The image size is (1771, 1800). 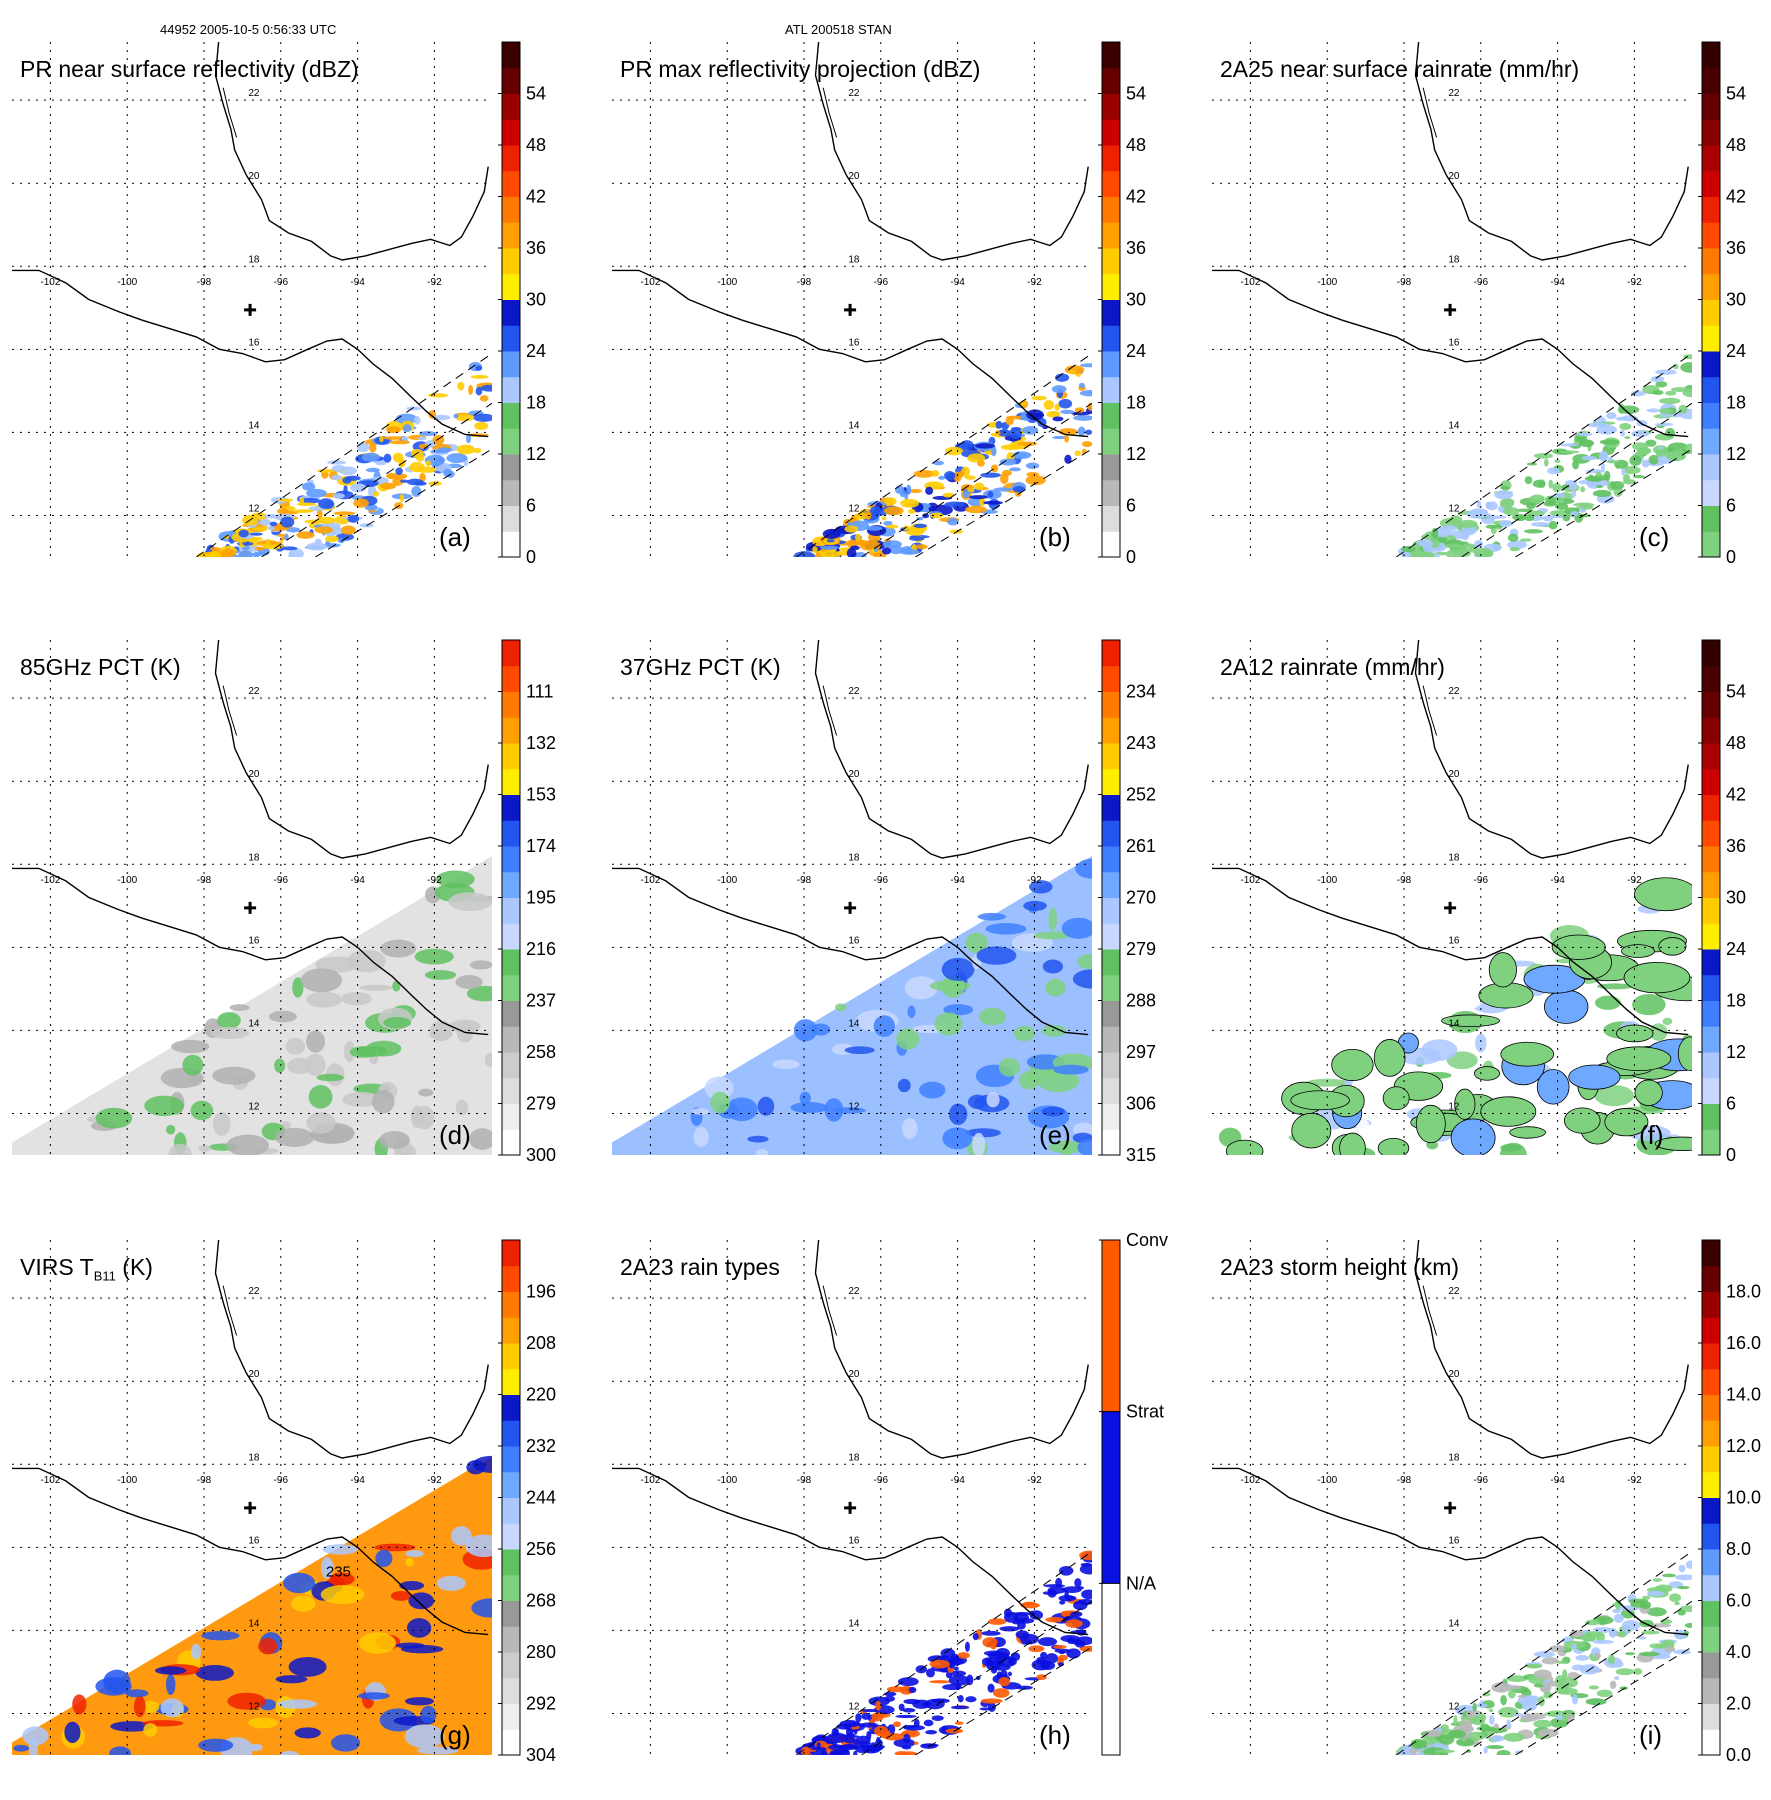 I want to click on latitude-label: 18, so click(x=254, y=1457).